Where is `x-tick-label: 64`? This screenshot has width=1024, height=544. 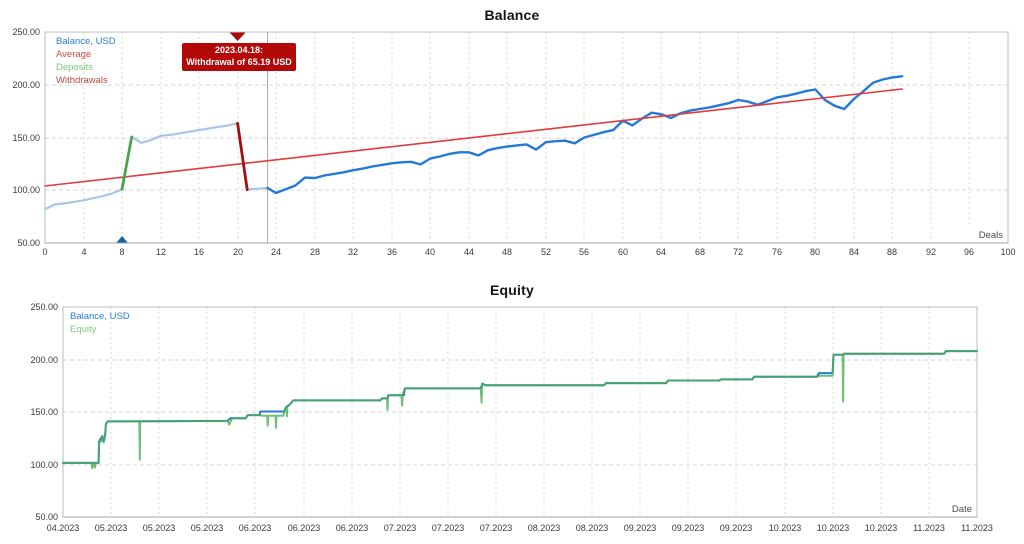 x-tick-label: 64 is located at coordinates (661, 252).